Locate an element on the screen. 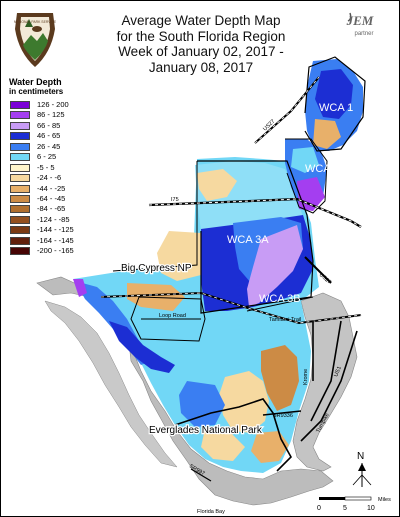  legend-label: -5 - 5 is located at coordinates (46, 167).